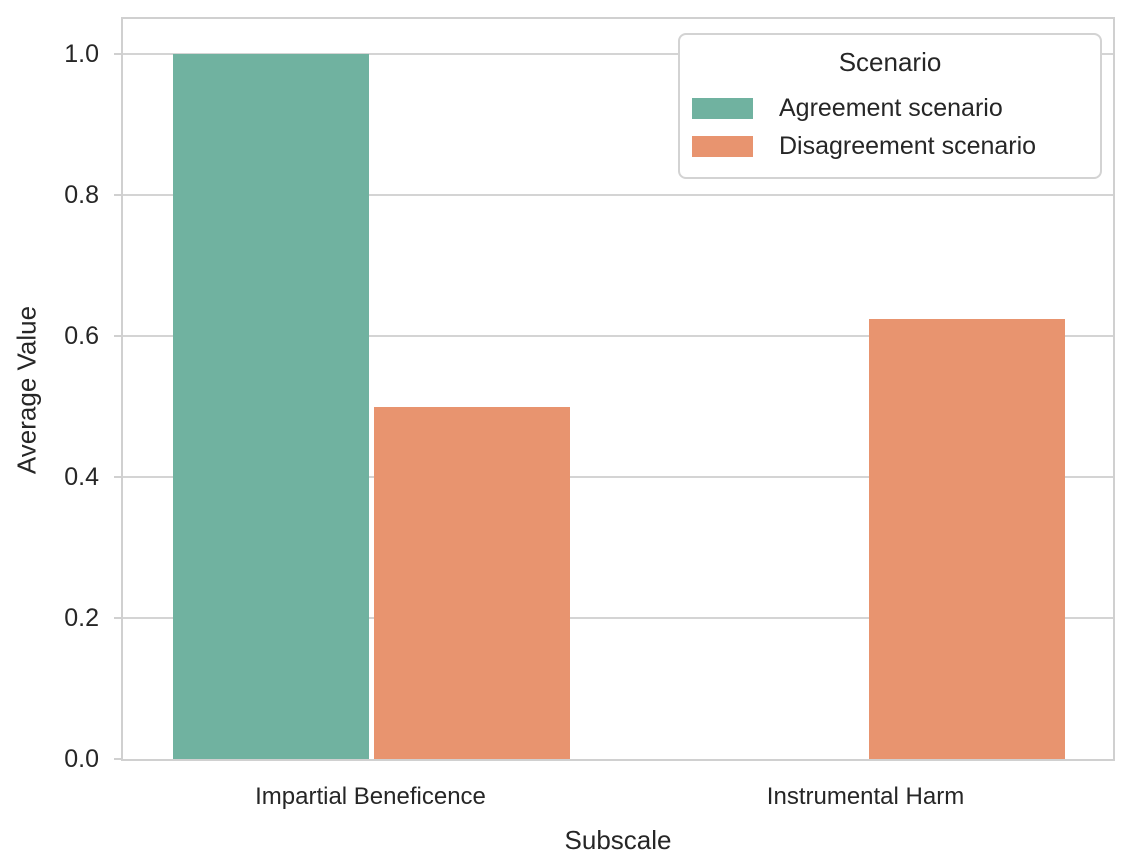 The image size is (1142, 865). What do you see at coordinates (472, 582) in the screenshot?
I see `bar-disagreement-scenario-impartial-beneficence` at bounding box center [472, 582].